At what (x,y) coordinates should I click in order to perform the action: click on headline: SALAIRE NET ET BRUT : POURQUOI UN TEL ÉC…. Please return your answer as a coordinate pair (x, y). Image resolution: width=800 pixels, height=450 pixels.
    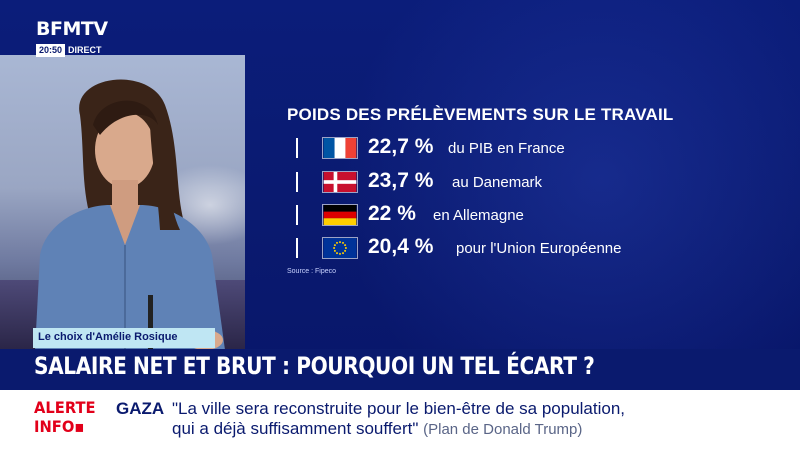
    Looking at the image, I should click on (314, 366).